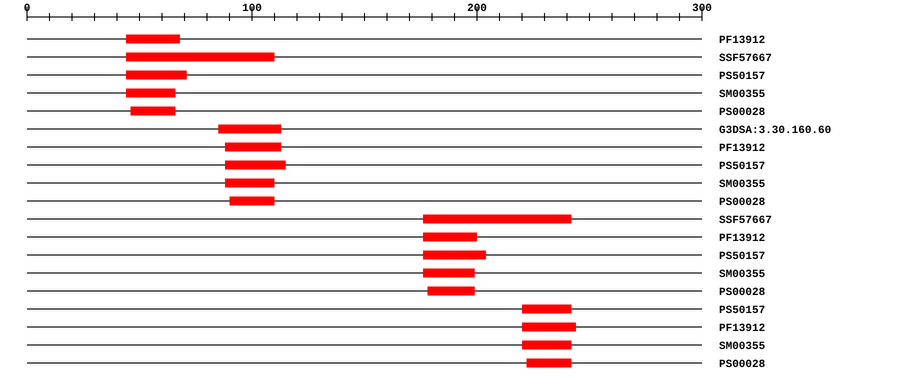 The width and height of the screenshot is (900, 382). What do you see at coordinates (252, 9) in the screenshot?
I see `x-tick-label: 100` at bounding box center [252, 9].